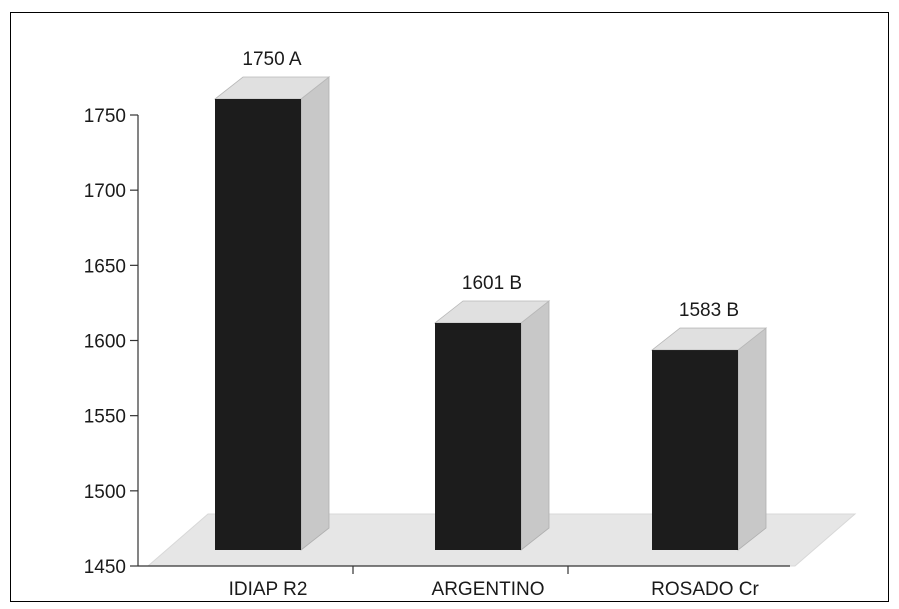 The width and height of the screenshot is (899, 609). I want to click on y-tick-label: 1450, so click(105, 567).